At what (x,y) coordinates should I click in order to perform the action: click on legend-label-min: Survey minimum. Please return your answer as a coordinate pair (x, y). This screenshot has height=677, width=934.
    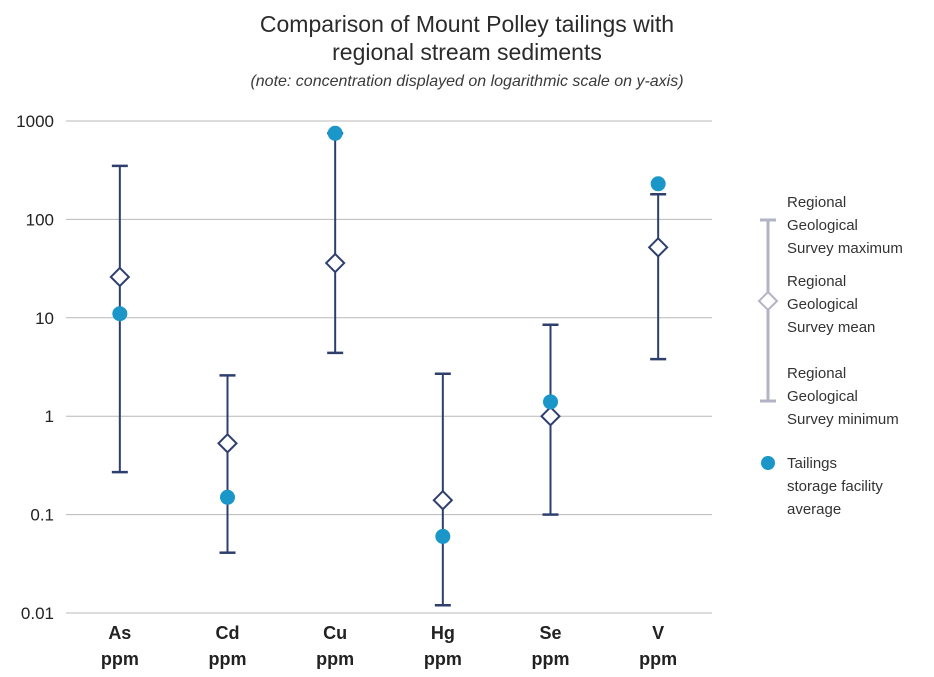
    Looking at the image, I should click on (843, 419).